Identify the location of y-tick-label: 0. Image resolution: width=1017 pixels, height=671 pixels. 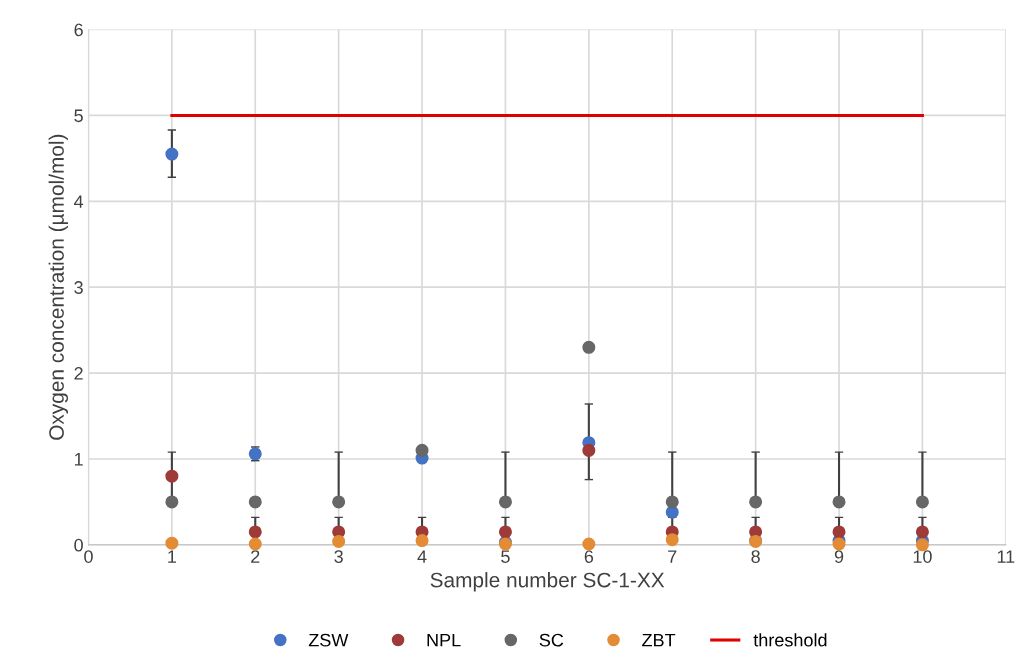
(78, 545).